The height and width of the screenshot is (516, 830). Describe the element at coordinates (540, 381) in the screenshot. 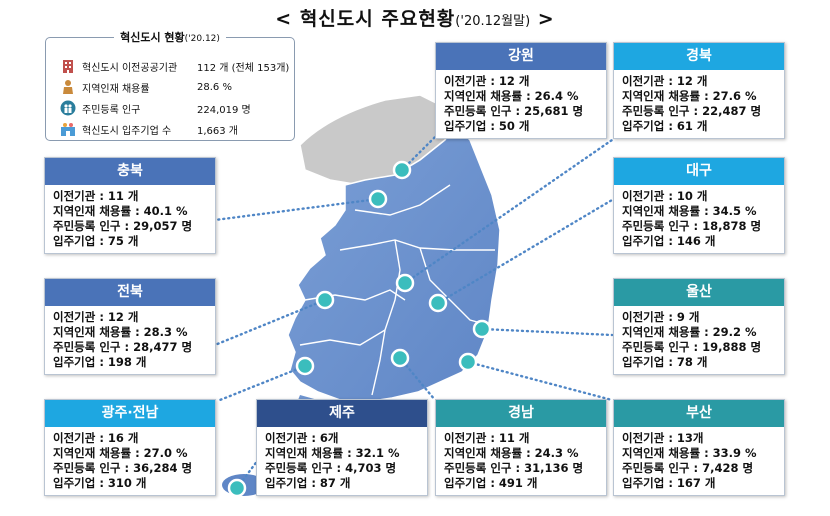

I see `connector-busan` at that location.